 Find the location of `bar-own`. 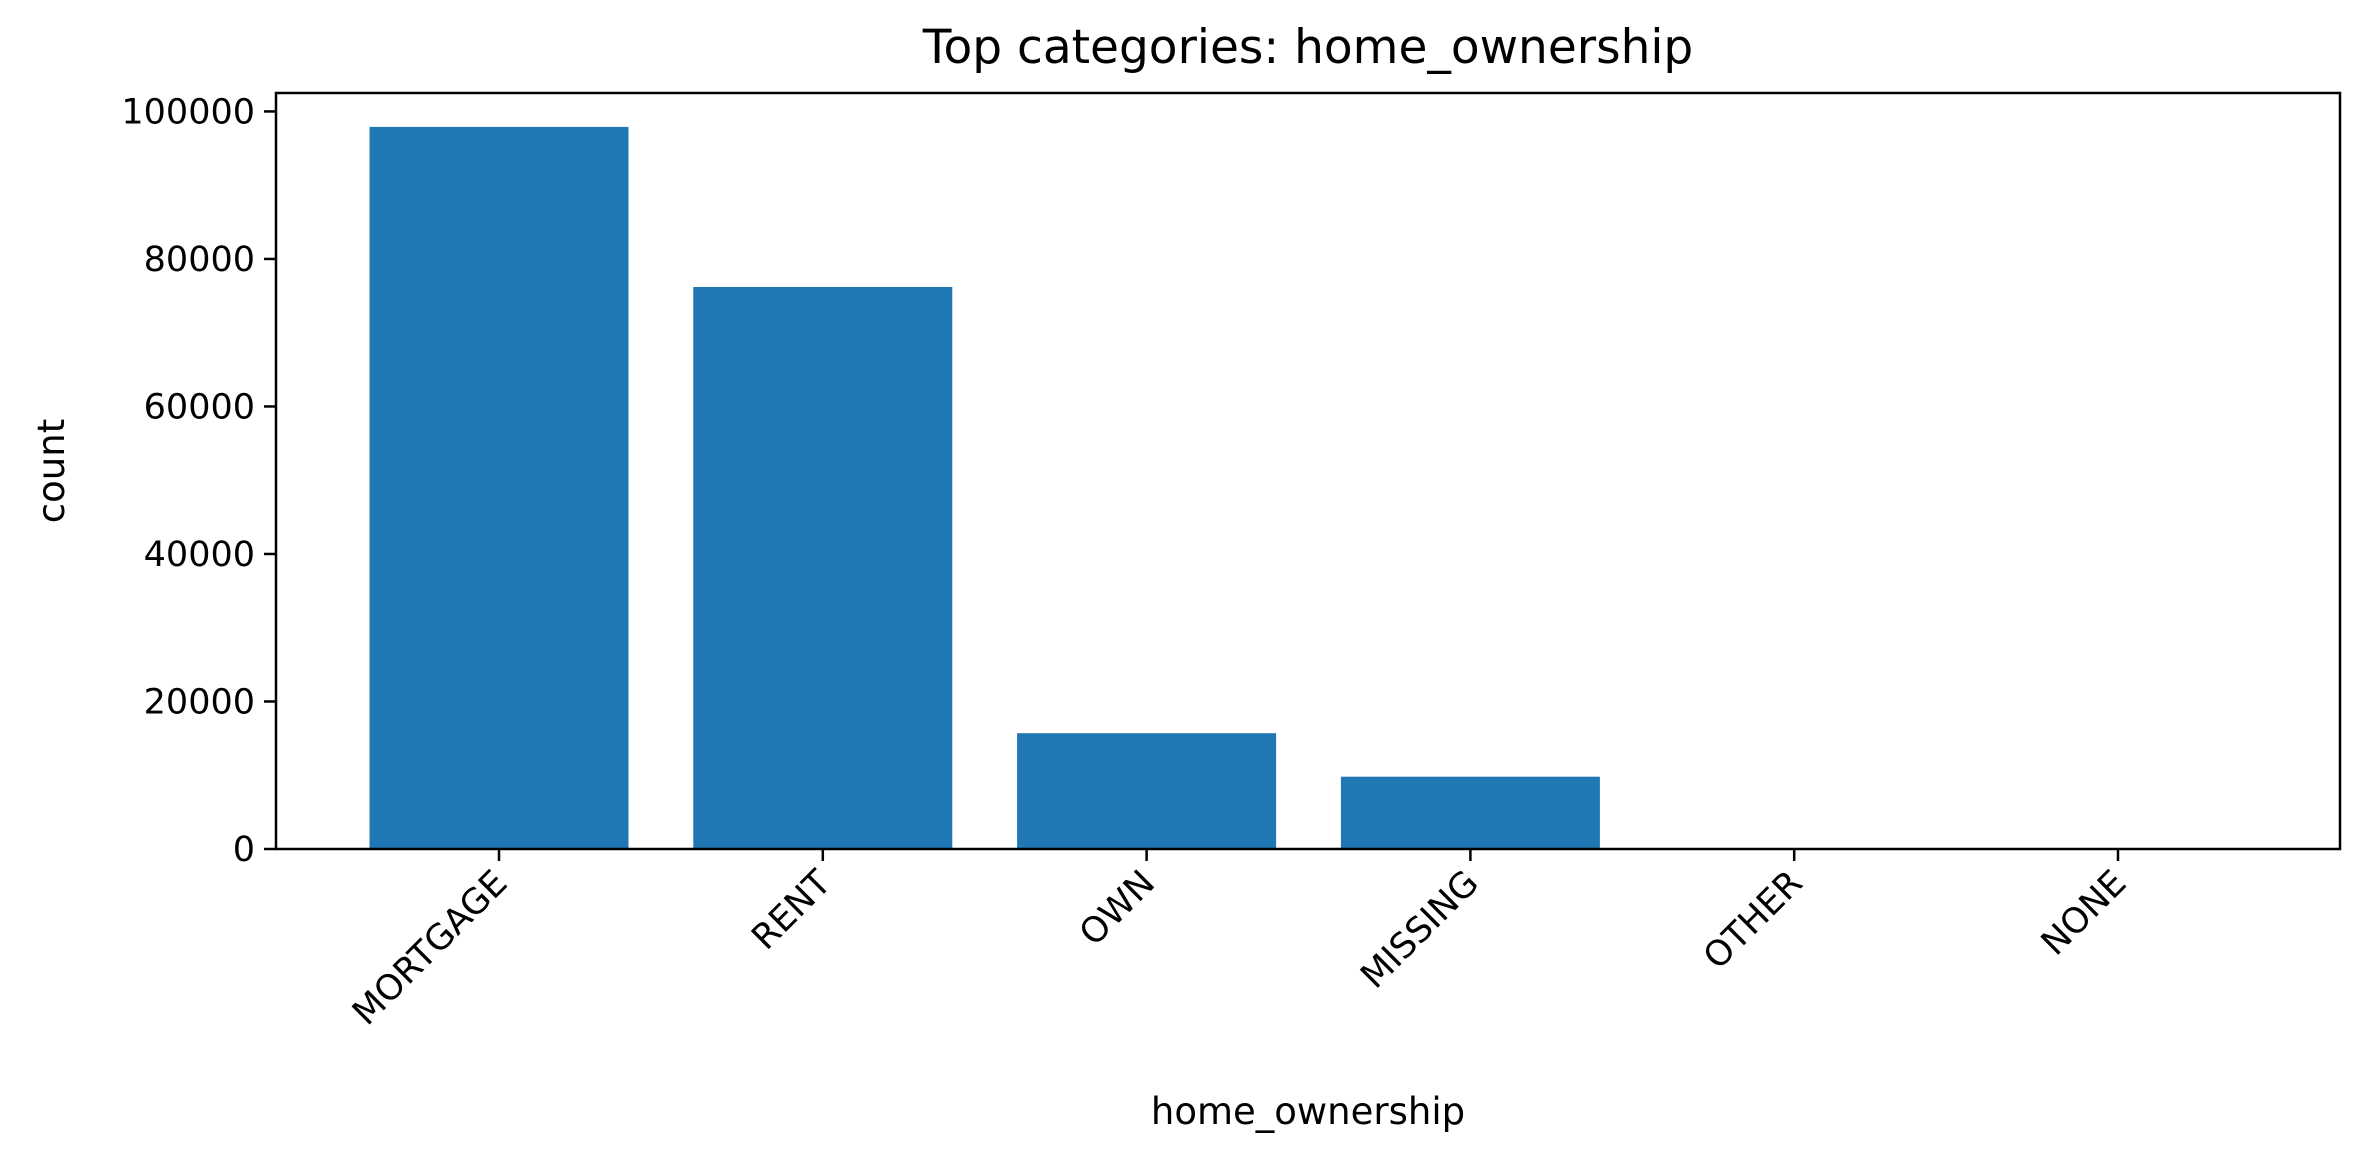

bar-own is located at coordinates (1146, 791).